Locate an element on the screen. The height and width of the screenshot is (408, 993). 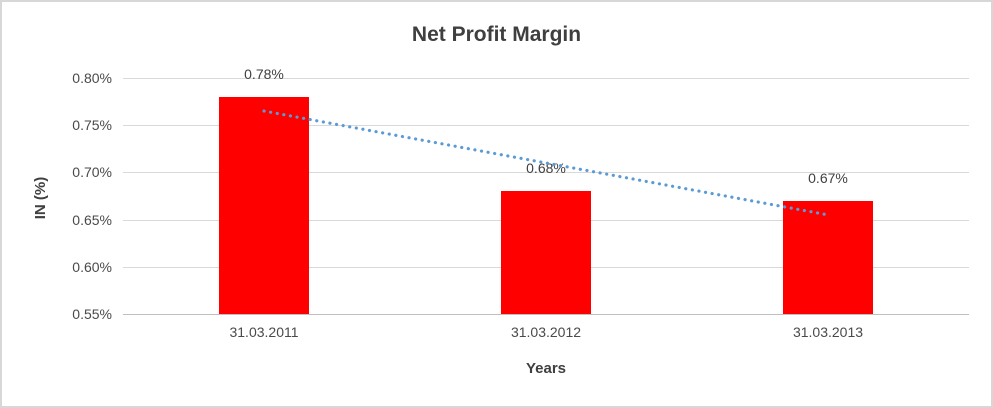
data-label: 0.78% is located at coordinates (264, 73).